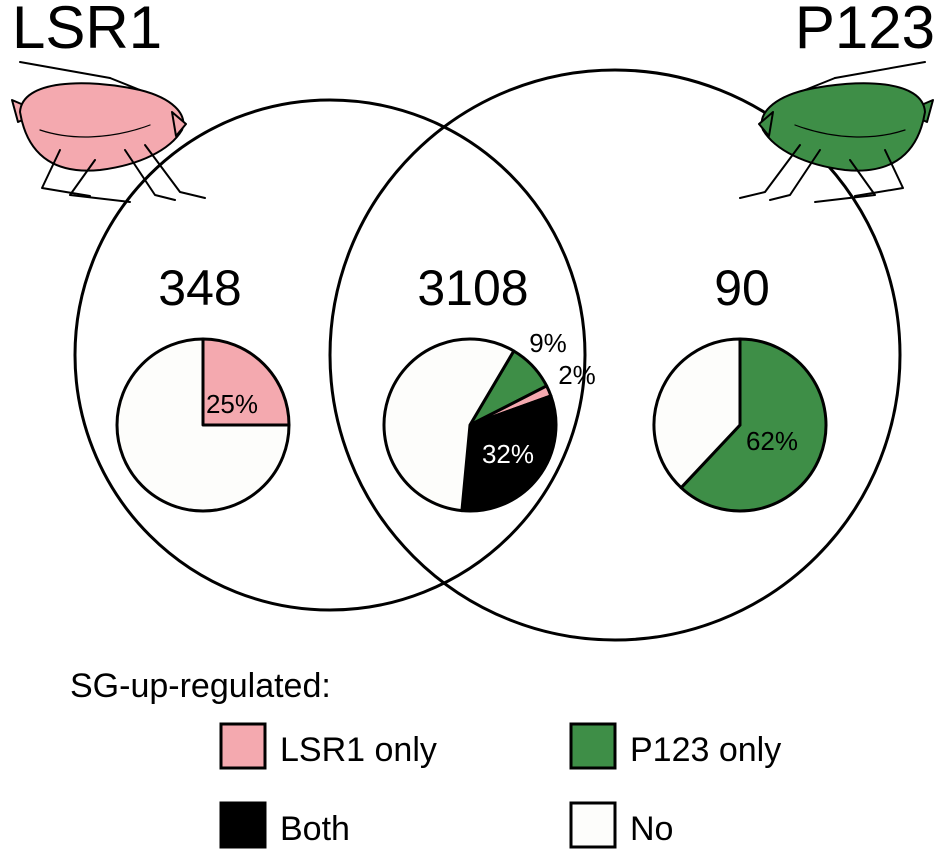  I want to click on pie-overlap-label-lsr1: 2%, so click(577, 375).